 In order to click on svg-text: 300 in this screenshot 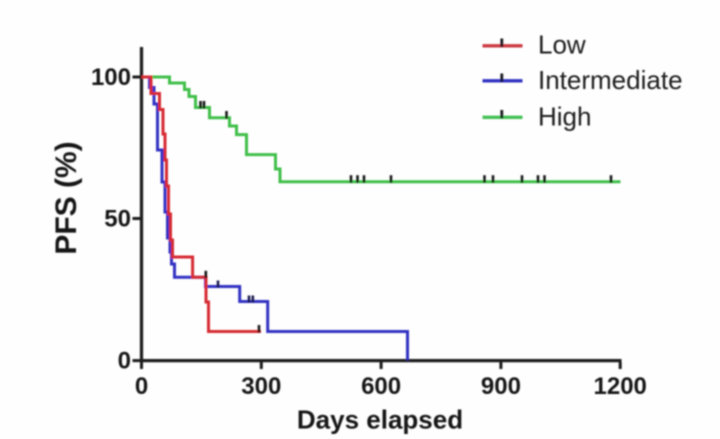, I will do `click(261, 386)`.